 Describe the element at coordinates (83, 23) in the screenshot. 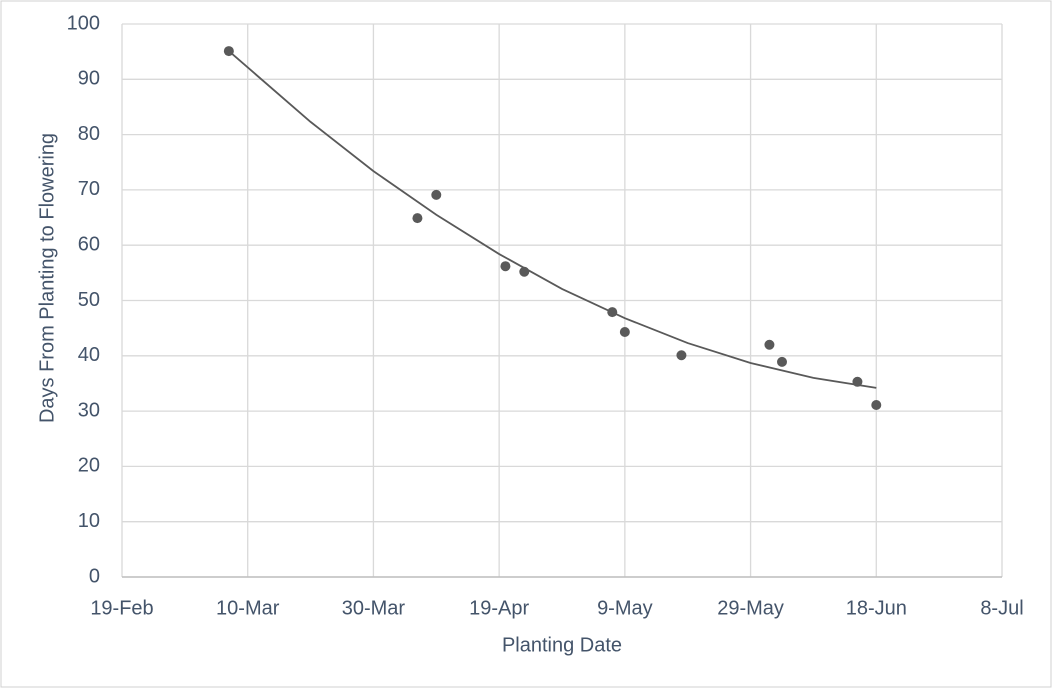

I see `y-tick-label: 100` at that location.